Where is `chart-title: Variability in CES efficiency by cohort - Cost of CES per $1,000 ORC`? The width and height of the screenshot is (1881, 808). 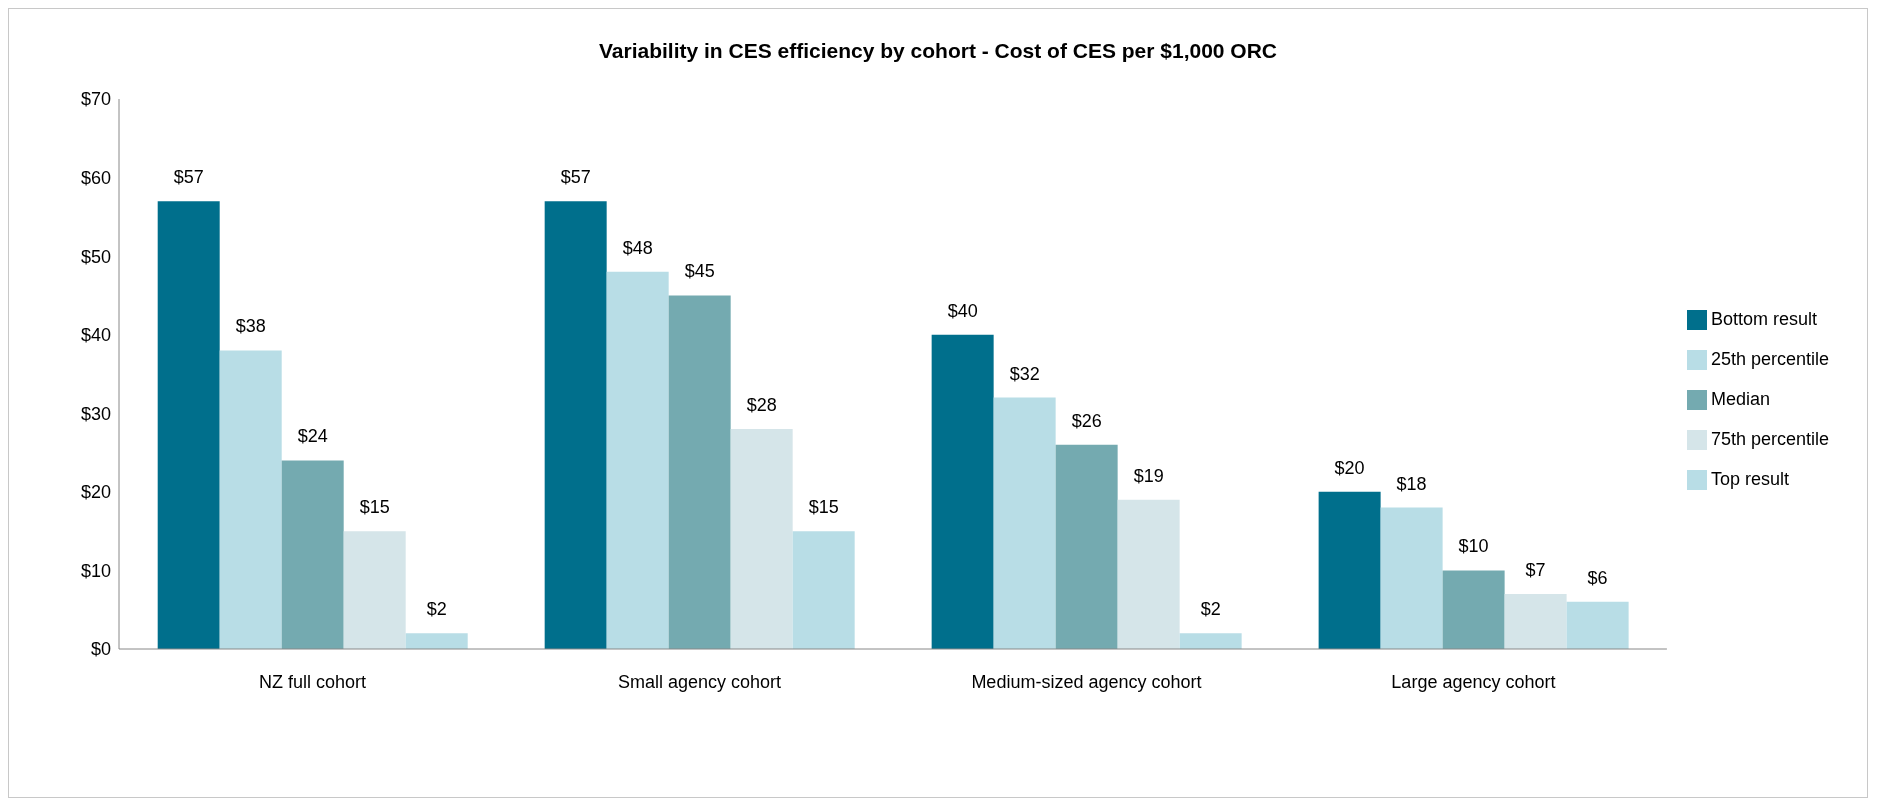
chart-title: Variability in CES efficiency by cohort - Cost of CES per $1,000 ORC is located at coordinates (938, 51).